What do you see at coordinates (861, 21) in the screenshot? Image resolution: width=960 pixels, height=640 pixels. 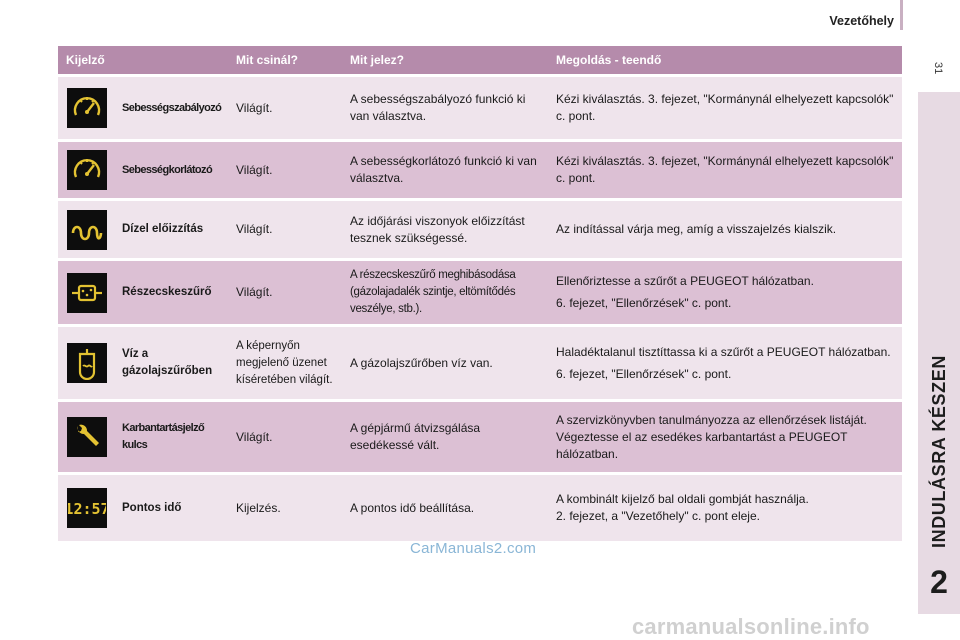 I see `page-header-title: Vezetőhely` at bounding box center [861, 21].